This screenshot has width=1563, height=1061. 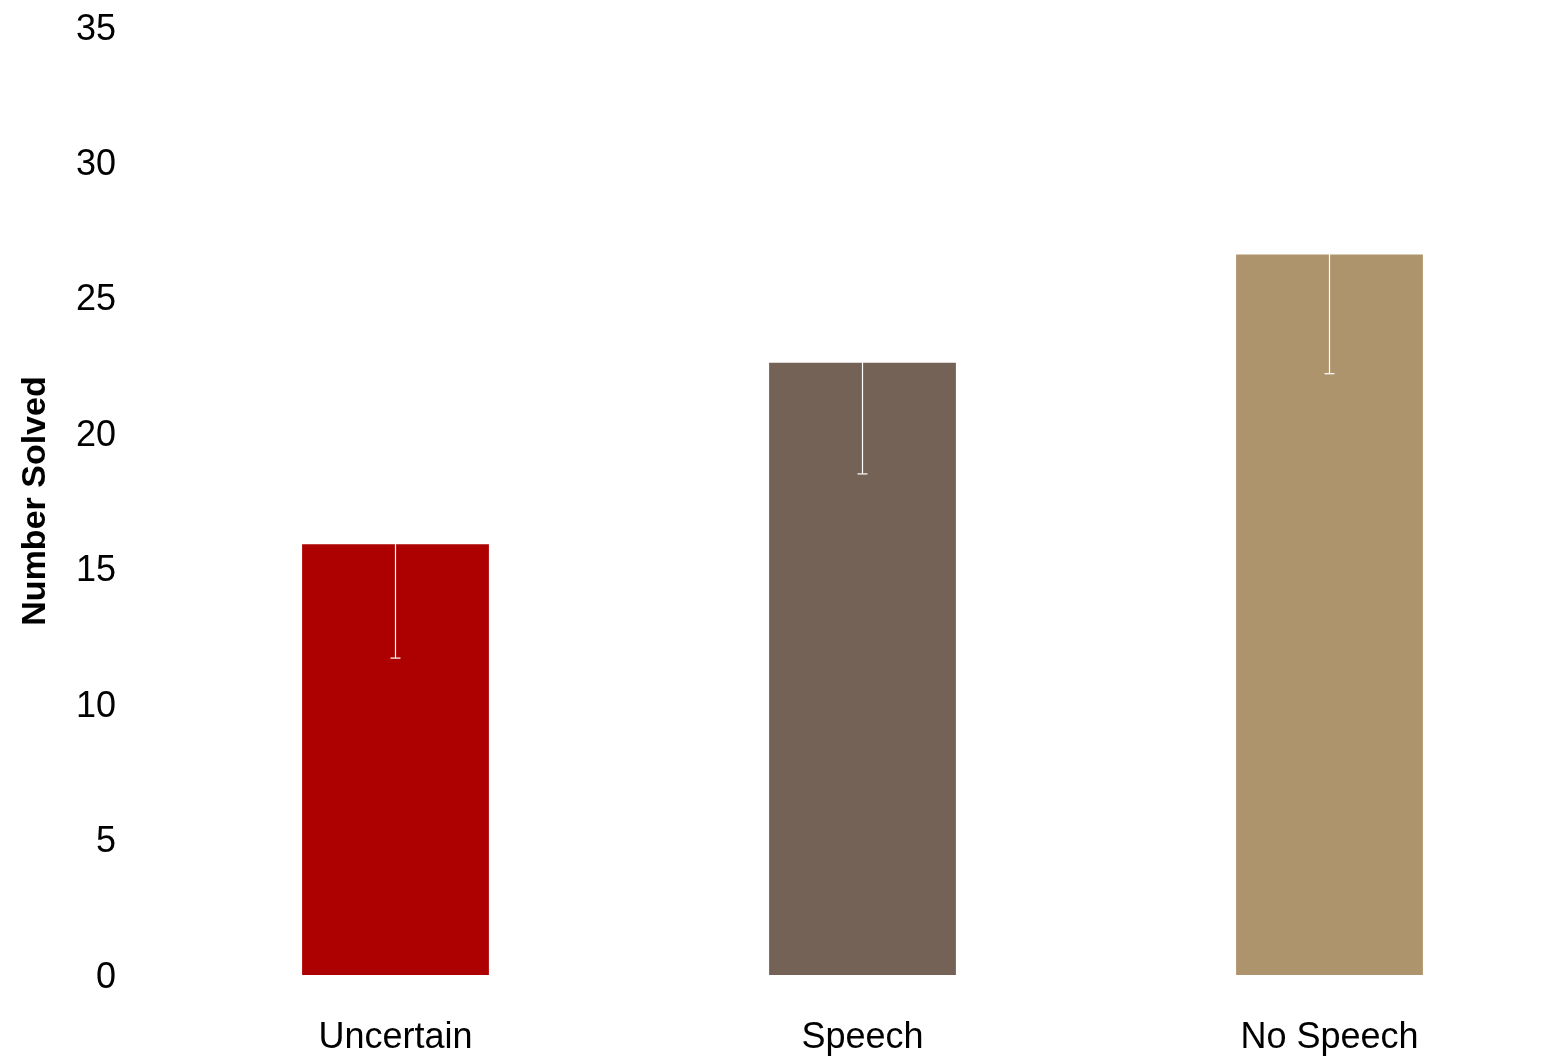 I want to click on y-tick-label: 25, so click(x=95, y=298).